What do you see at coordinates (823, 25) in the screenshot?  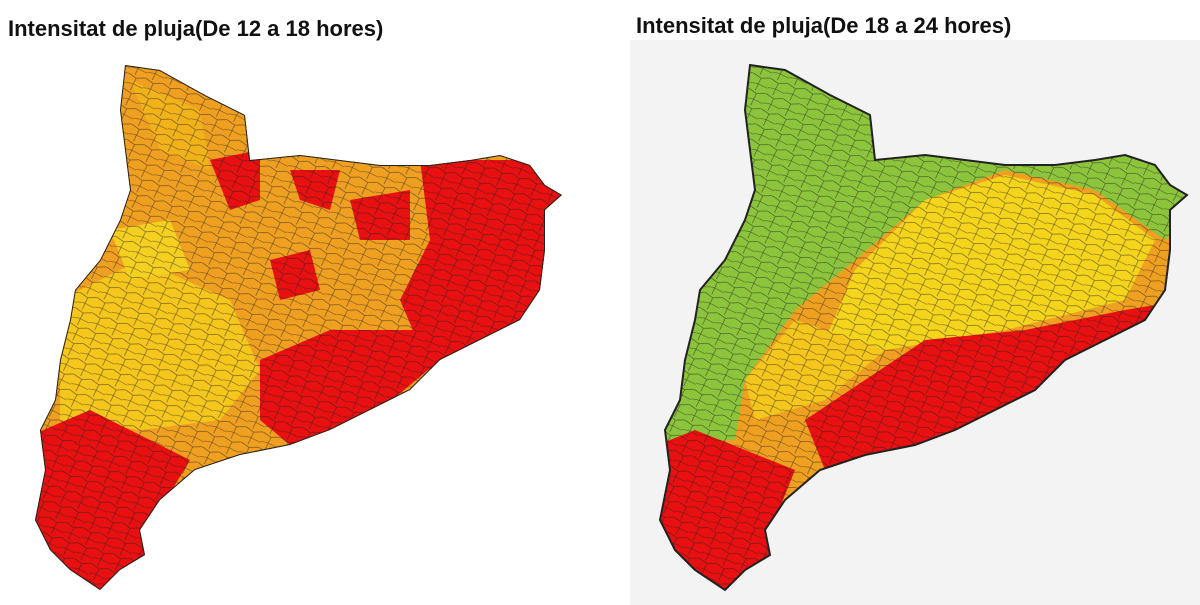 I see `map-title: Intensitat de pluja(De 18 a 24 hores)` at bounding box center [823, 25].